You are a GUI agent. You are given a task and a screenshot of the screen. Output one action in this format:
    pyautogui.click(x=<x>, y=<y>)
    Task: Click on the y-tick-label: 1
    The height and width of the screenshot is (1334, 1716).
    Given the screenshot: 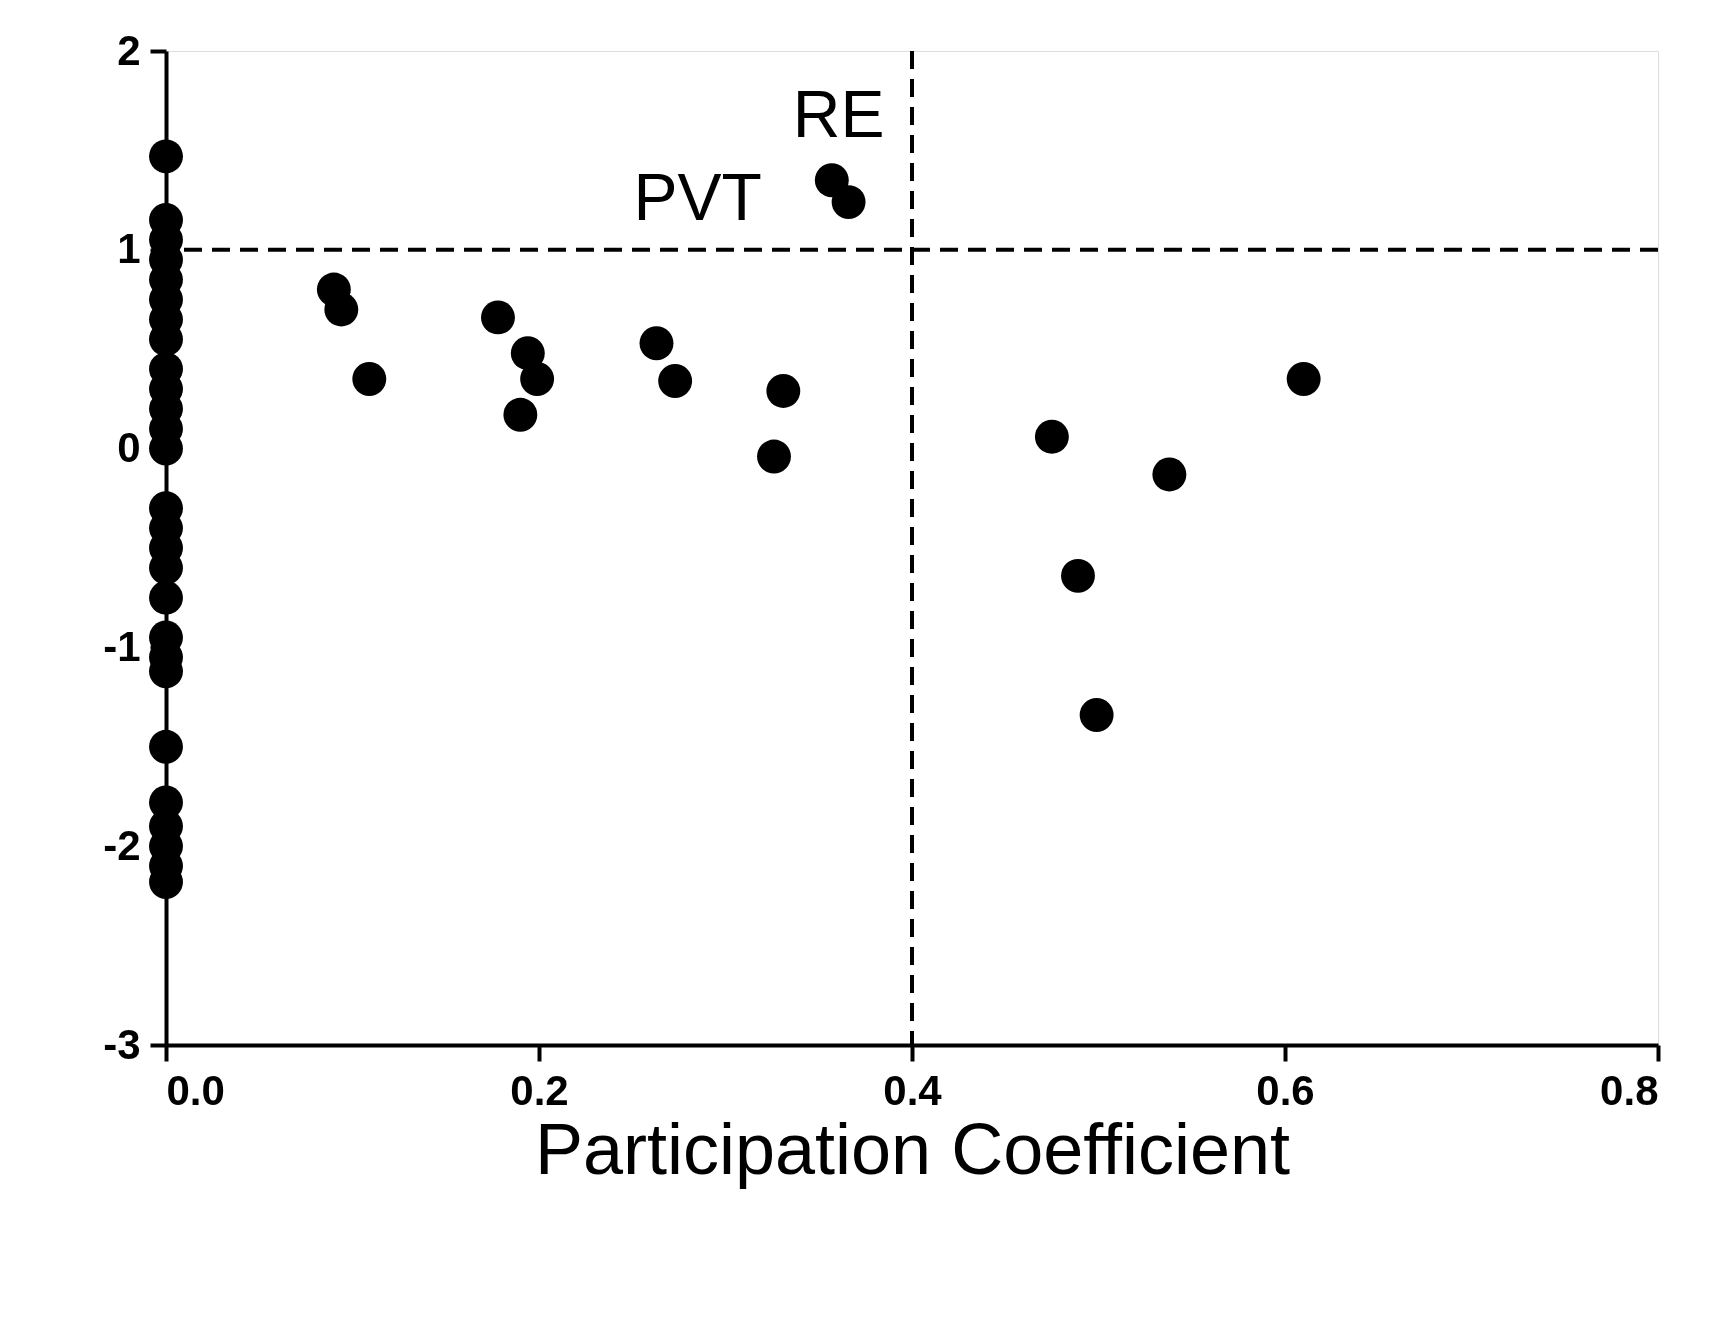 What is the action you would take?
    pyautogui.click(x=129, y=249)
    